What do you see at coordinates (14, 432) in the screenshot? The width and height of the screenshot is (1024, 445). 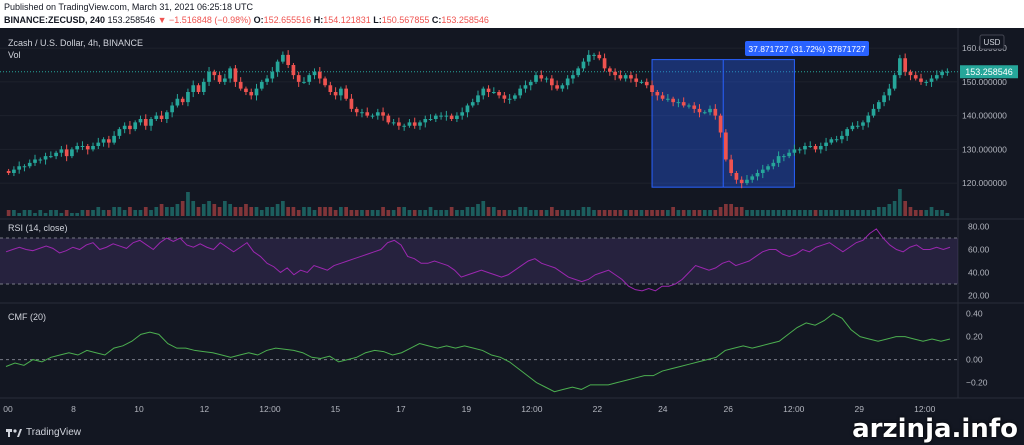 I see `tradingview-icon` at bounding box center [14, 432].